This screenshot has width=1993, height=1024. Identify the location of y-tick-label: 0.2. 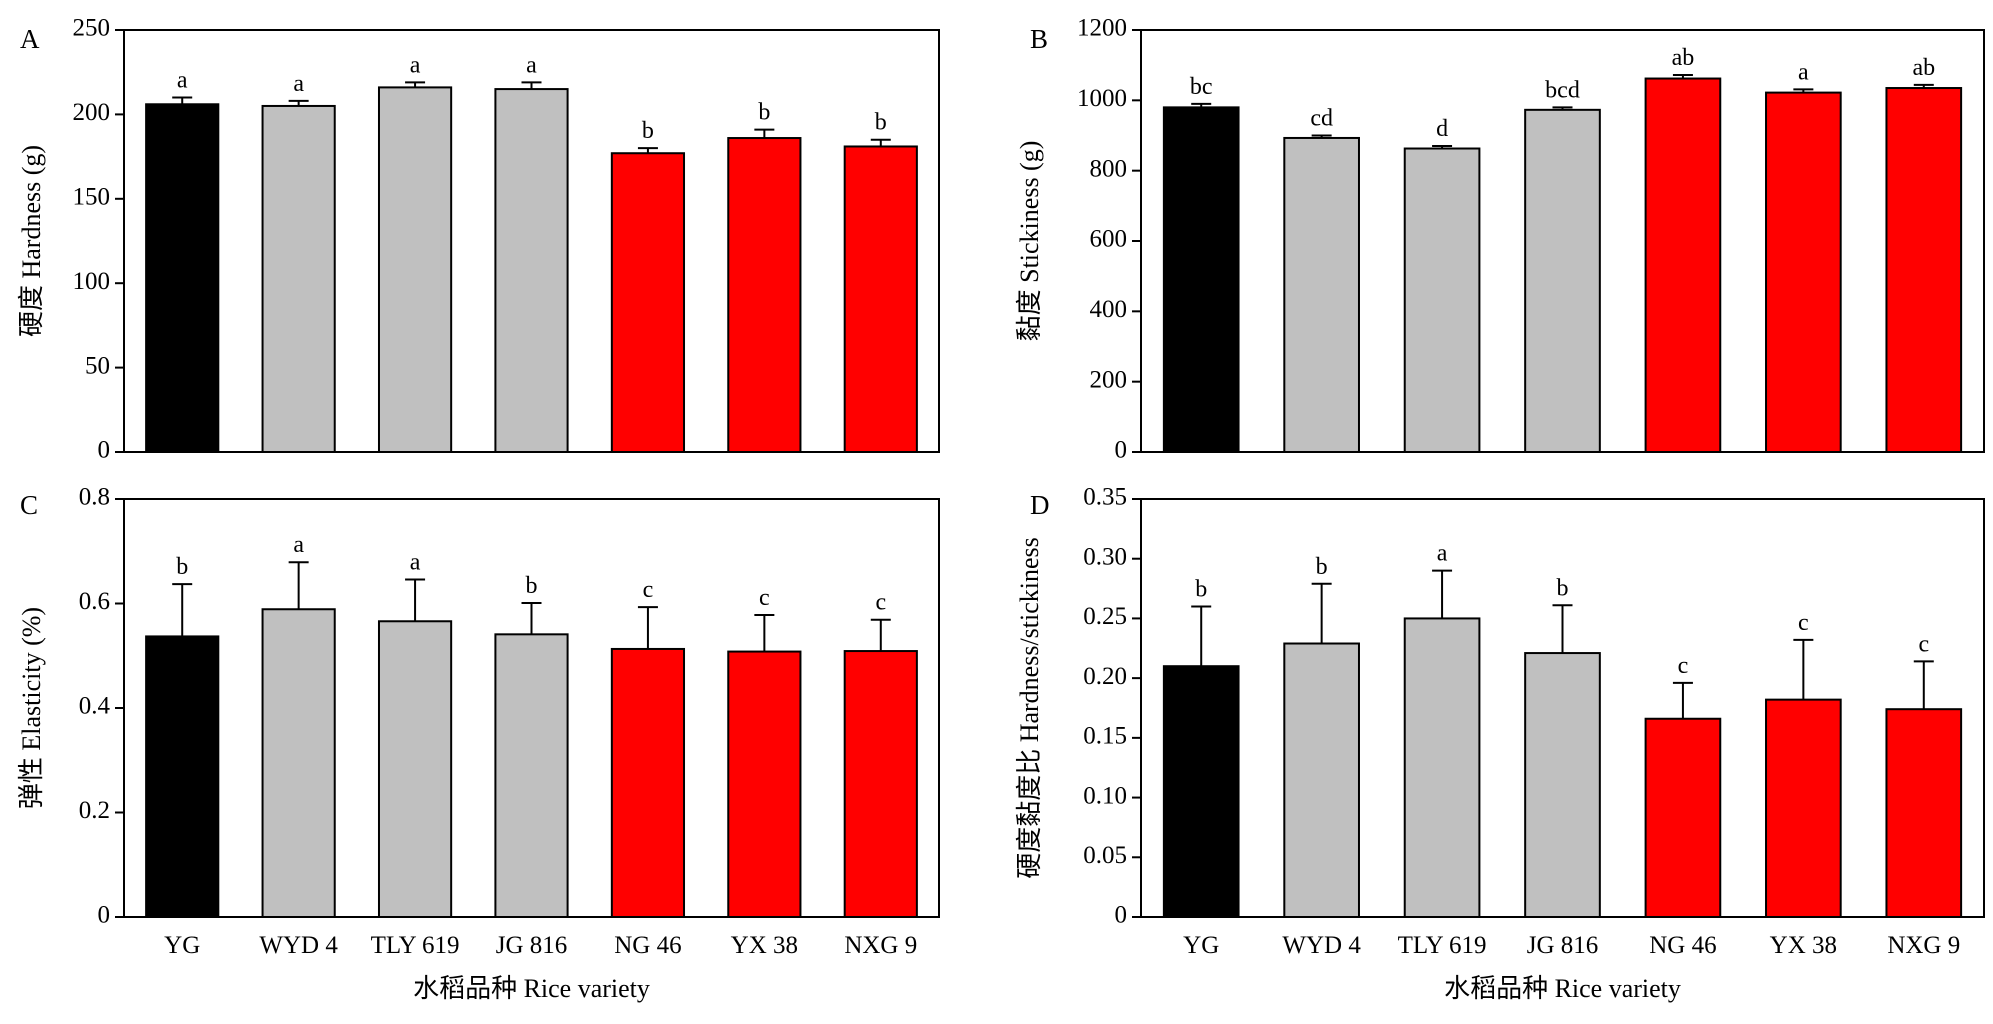
(94, 810).